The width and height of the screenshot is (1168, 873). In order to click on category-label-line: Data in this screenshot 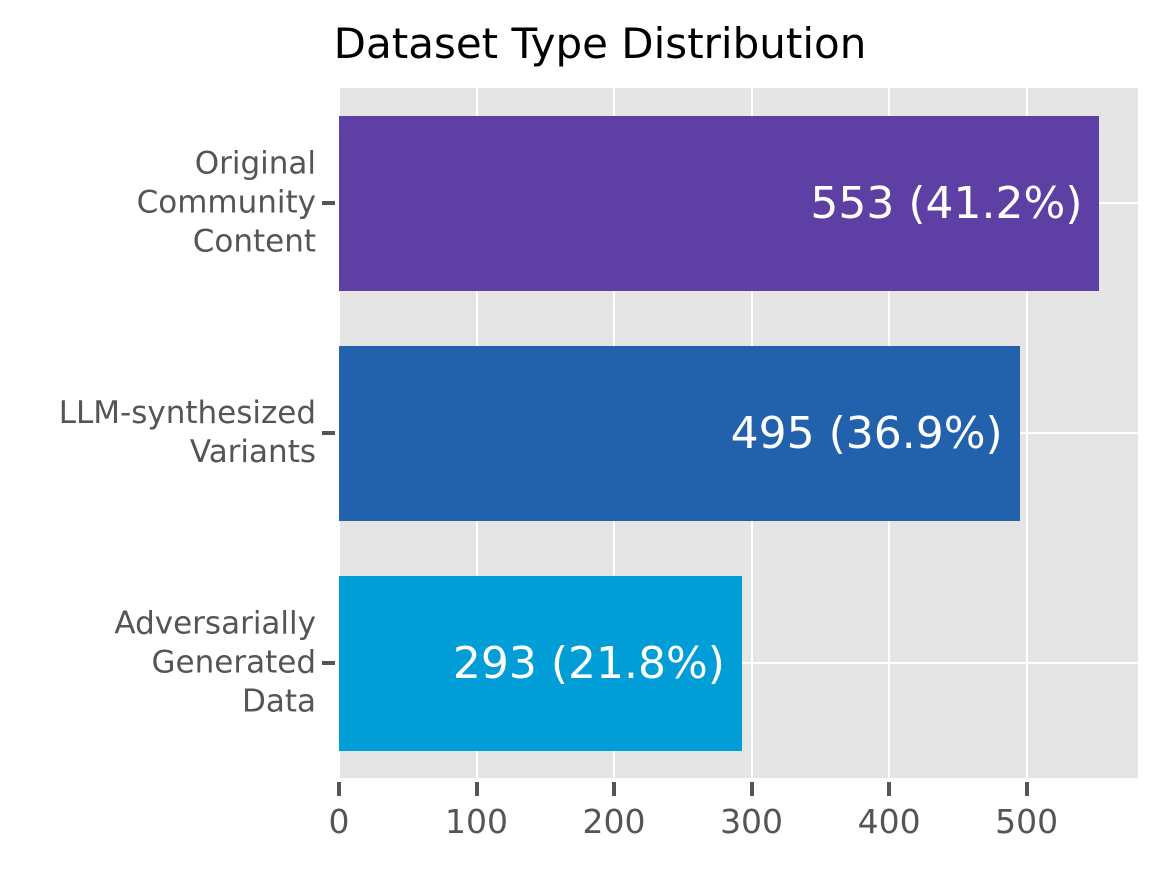, I will do `click(278, 701)`.